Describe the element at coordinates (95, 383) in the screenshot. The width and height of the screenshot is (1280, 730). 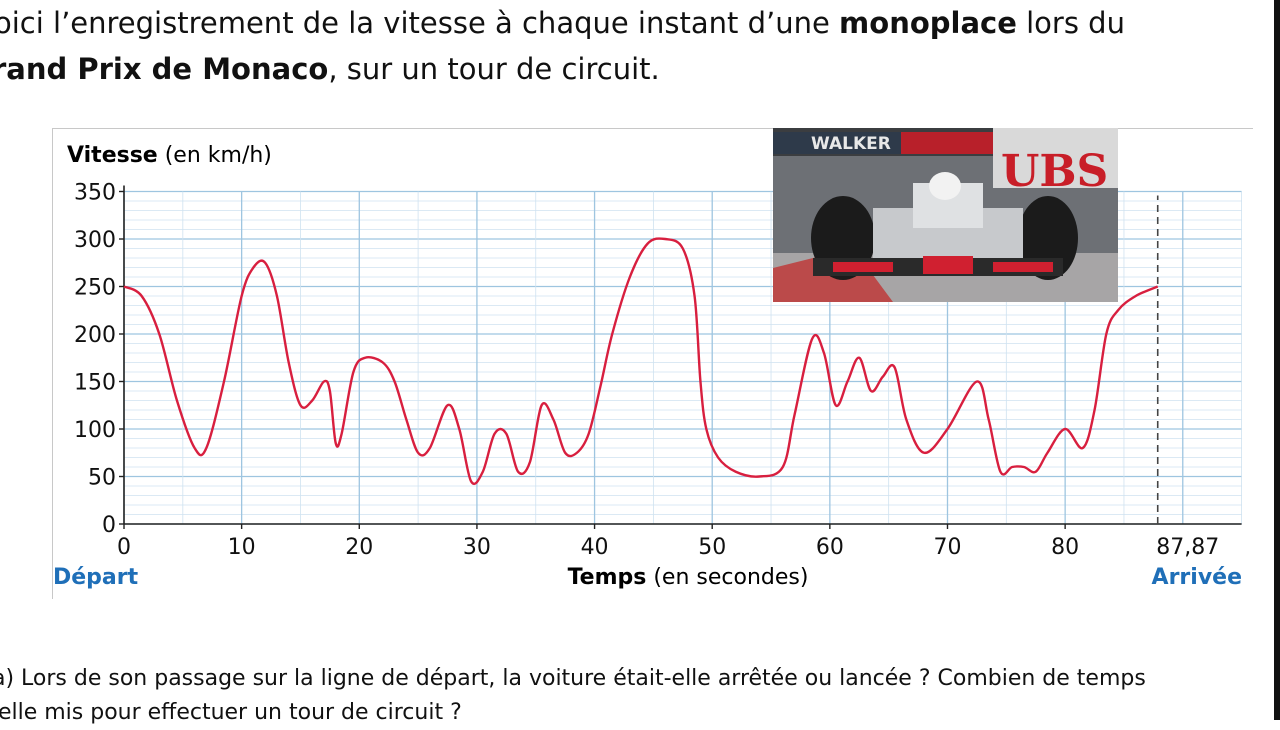
I see `y-tick-label: 150` at that location.